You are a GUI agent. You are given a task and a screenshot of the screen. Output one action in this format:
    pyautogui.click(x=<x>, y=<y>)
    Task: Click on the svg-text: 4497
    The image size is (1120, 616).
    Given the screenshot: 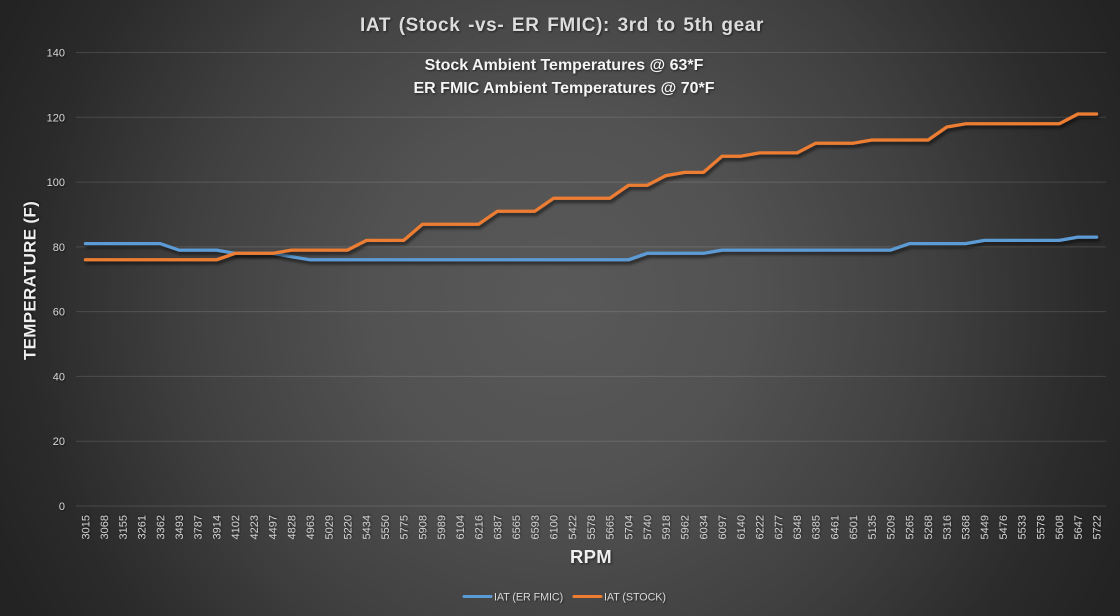 What is the action you would take?
    pyautogui.click(x=274, y=527)
    